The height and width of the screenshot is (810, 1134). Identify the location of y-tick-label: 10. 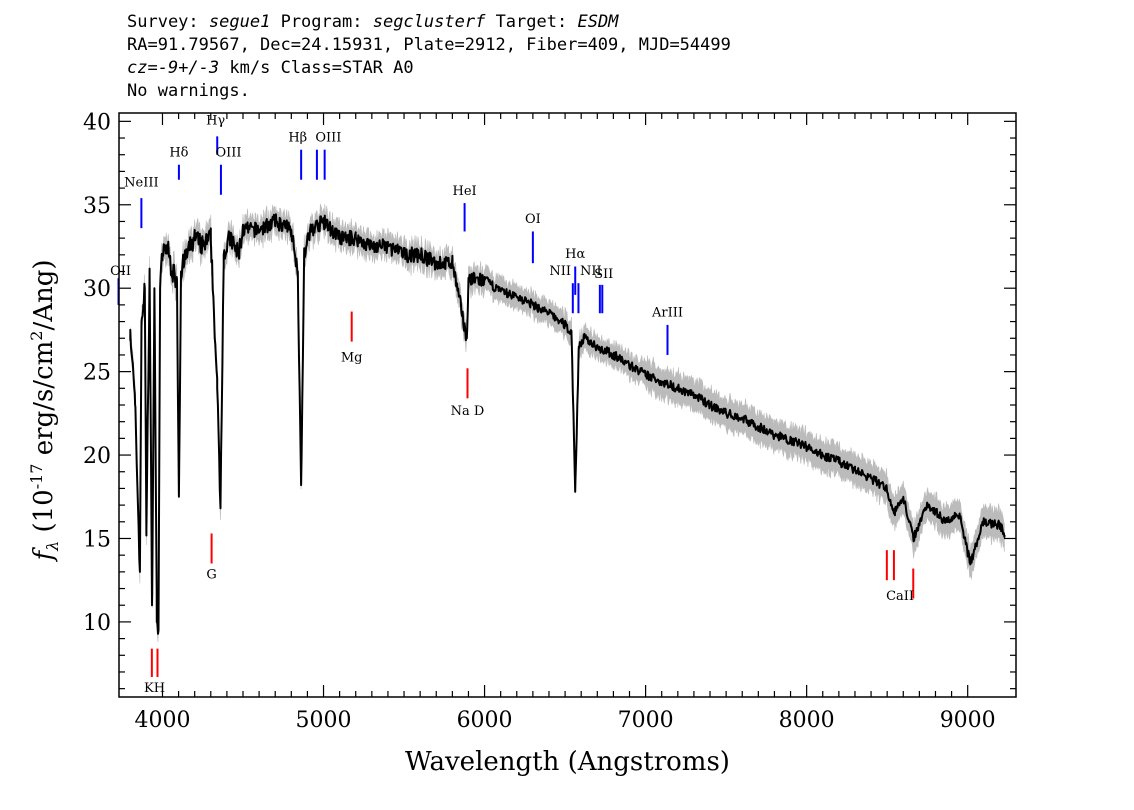
(97, 623).